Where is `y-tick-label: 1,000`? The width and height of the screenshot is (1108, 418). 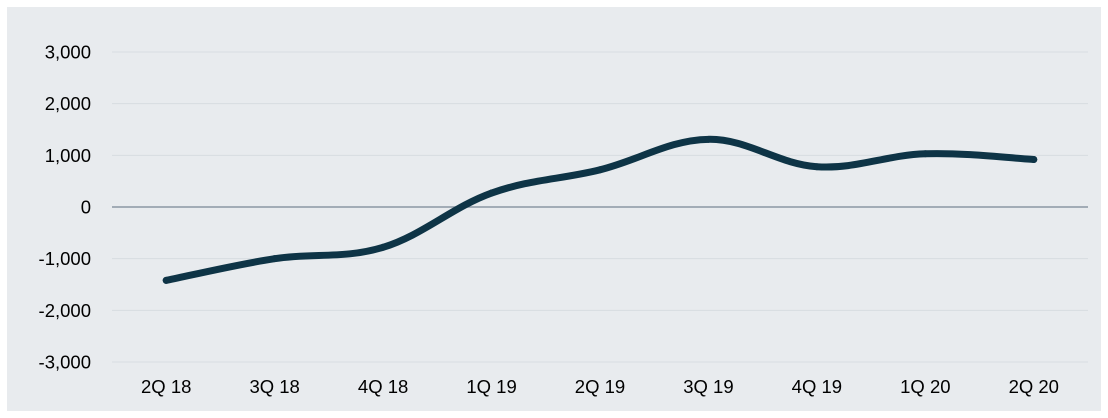 y-tick-label: 1,000 is located at coordinates (68, 155).